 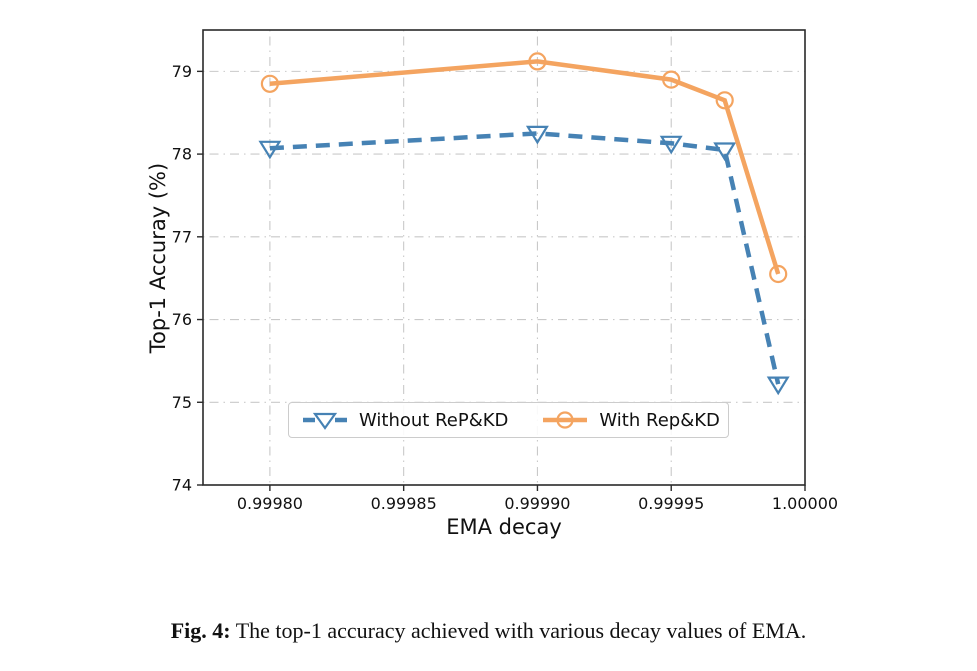 What do you see at coordinates (182, 402) in the screenshot?
I see `y-tick-label: 75` at bounding box center [182, 402].